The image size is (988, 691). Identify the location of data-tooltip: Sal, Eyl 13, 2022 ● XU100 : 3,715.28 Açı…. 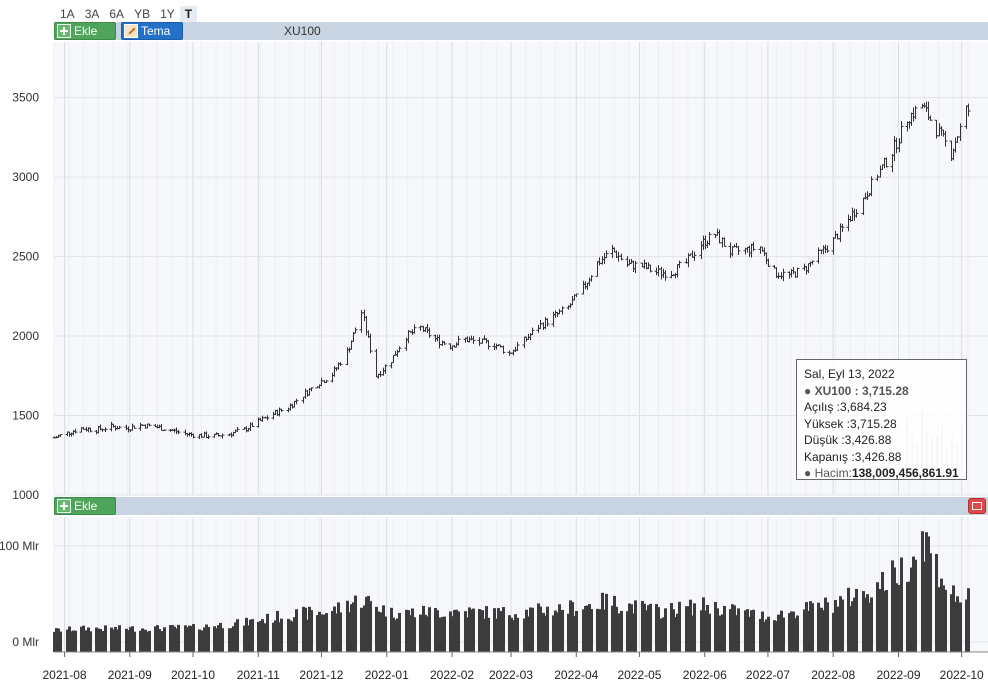
(881, 419).